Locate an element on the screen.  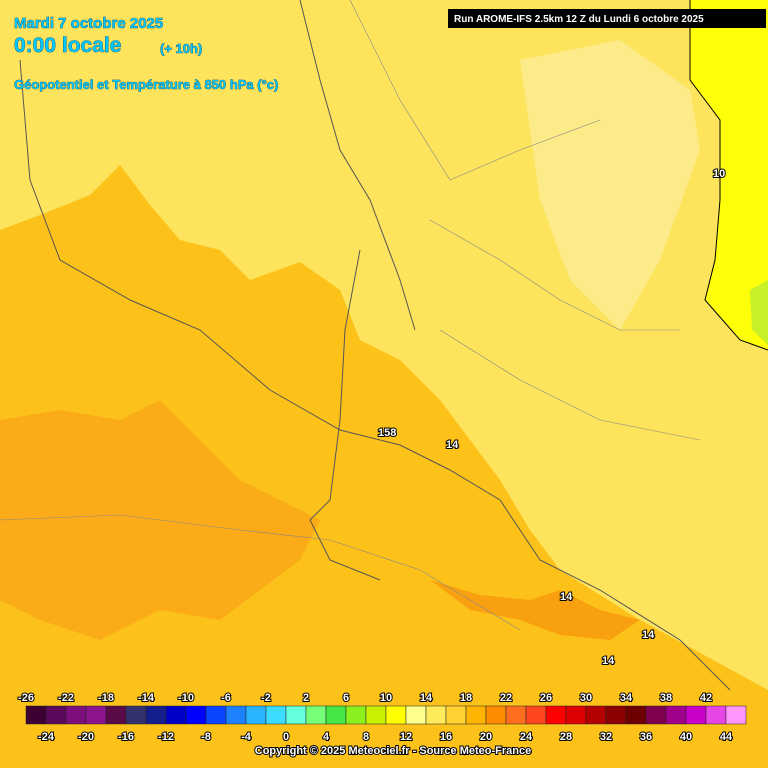
legend-label: 16 is located at coordinates (446, 737).